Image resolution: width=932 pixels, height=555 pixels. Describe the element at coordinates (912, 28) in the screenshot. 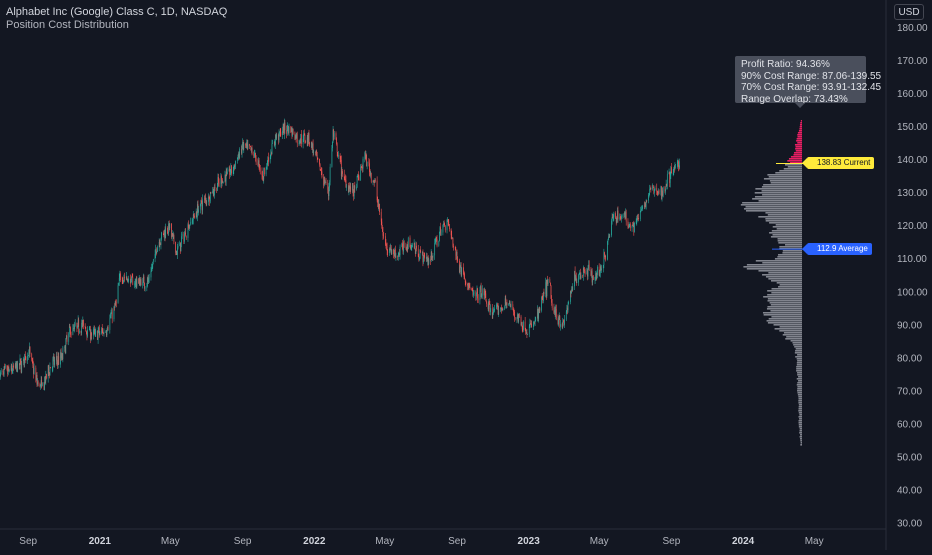

I see `y-tick-label: 180.00` at that location.